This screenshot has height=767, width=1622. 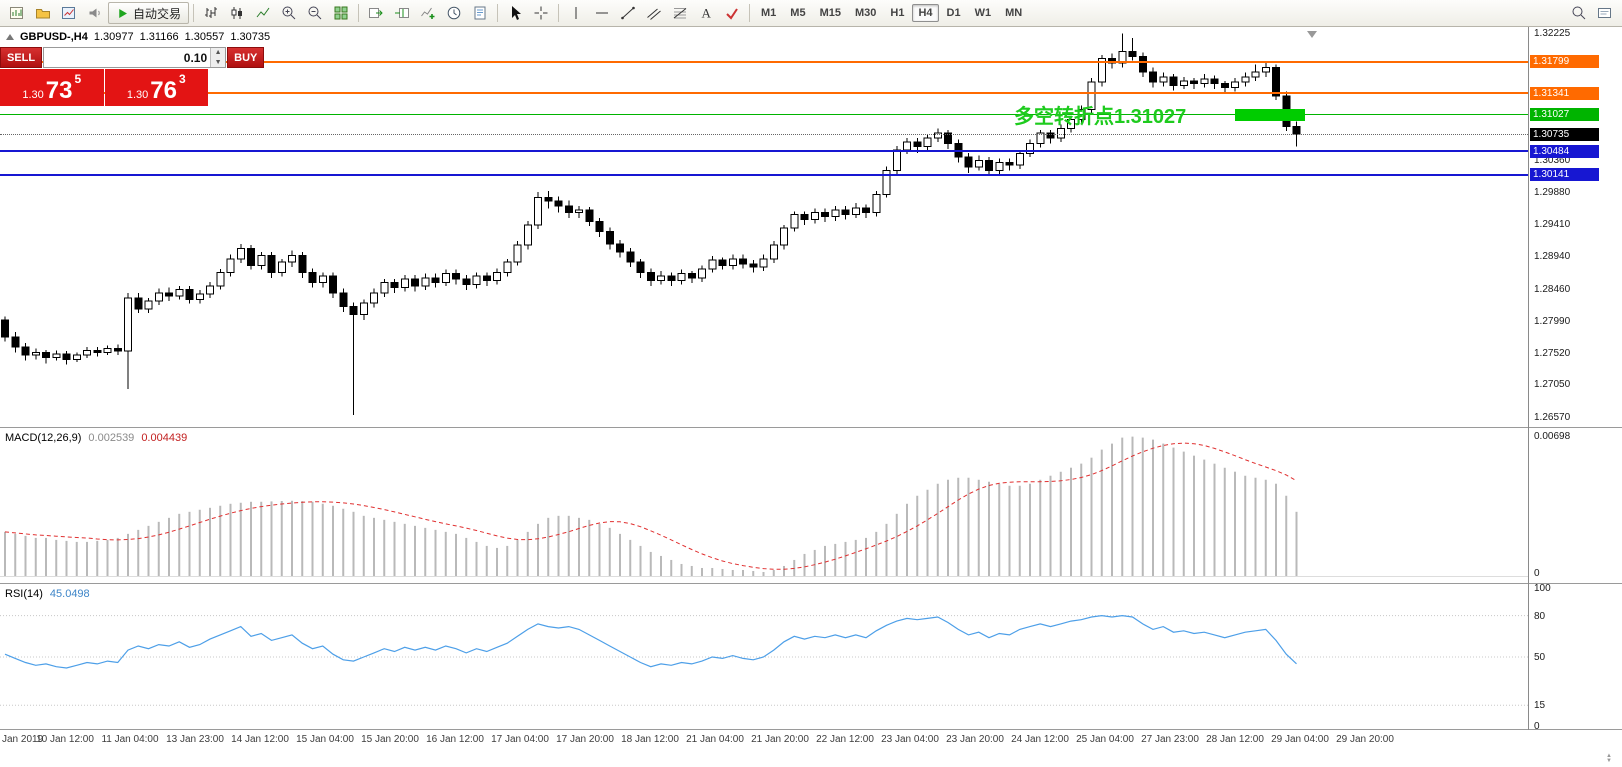 I want to click on news-icon, so click(x=1605, y=13).